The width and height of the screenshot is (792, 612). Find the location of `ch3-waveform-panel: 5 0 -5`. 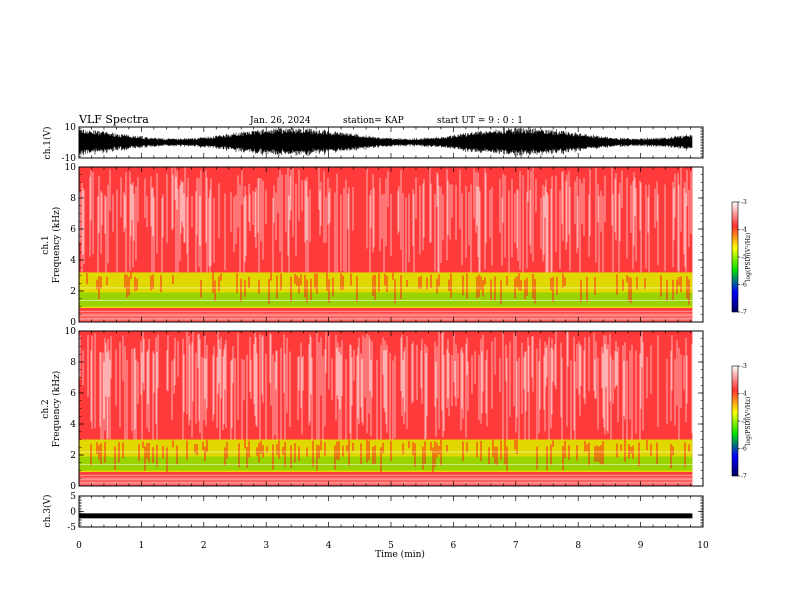

ch3-waveform-panel: 5 0 -5 is located at coordinates (385, 512).